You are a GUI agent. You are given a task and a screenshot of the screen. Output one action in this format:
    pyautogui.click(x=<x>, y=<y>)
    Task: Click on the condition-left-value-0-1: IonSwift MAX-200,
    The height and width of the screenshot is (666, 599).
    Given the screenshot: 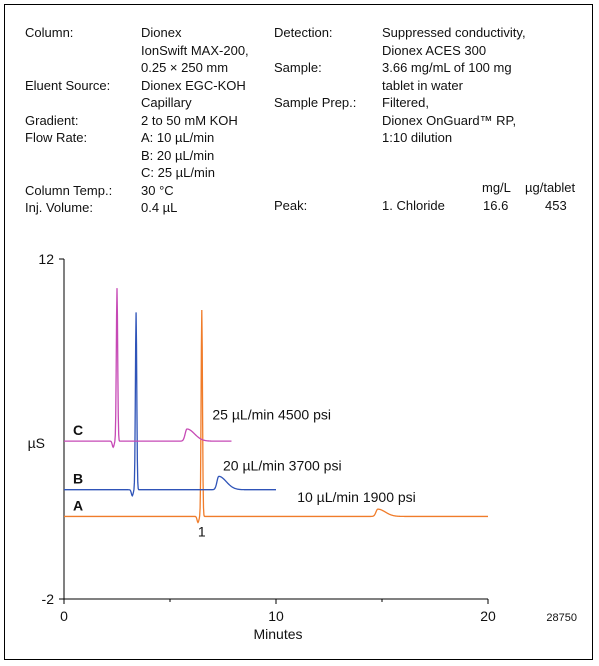 What is the action you would take?
    pyautogui.click(x=195, y=50)
    